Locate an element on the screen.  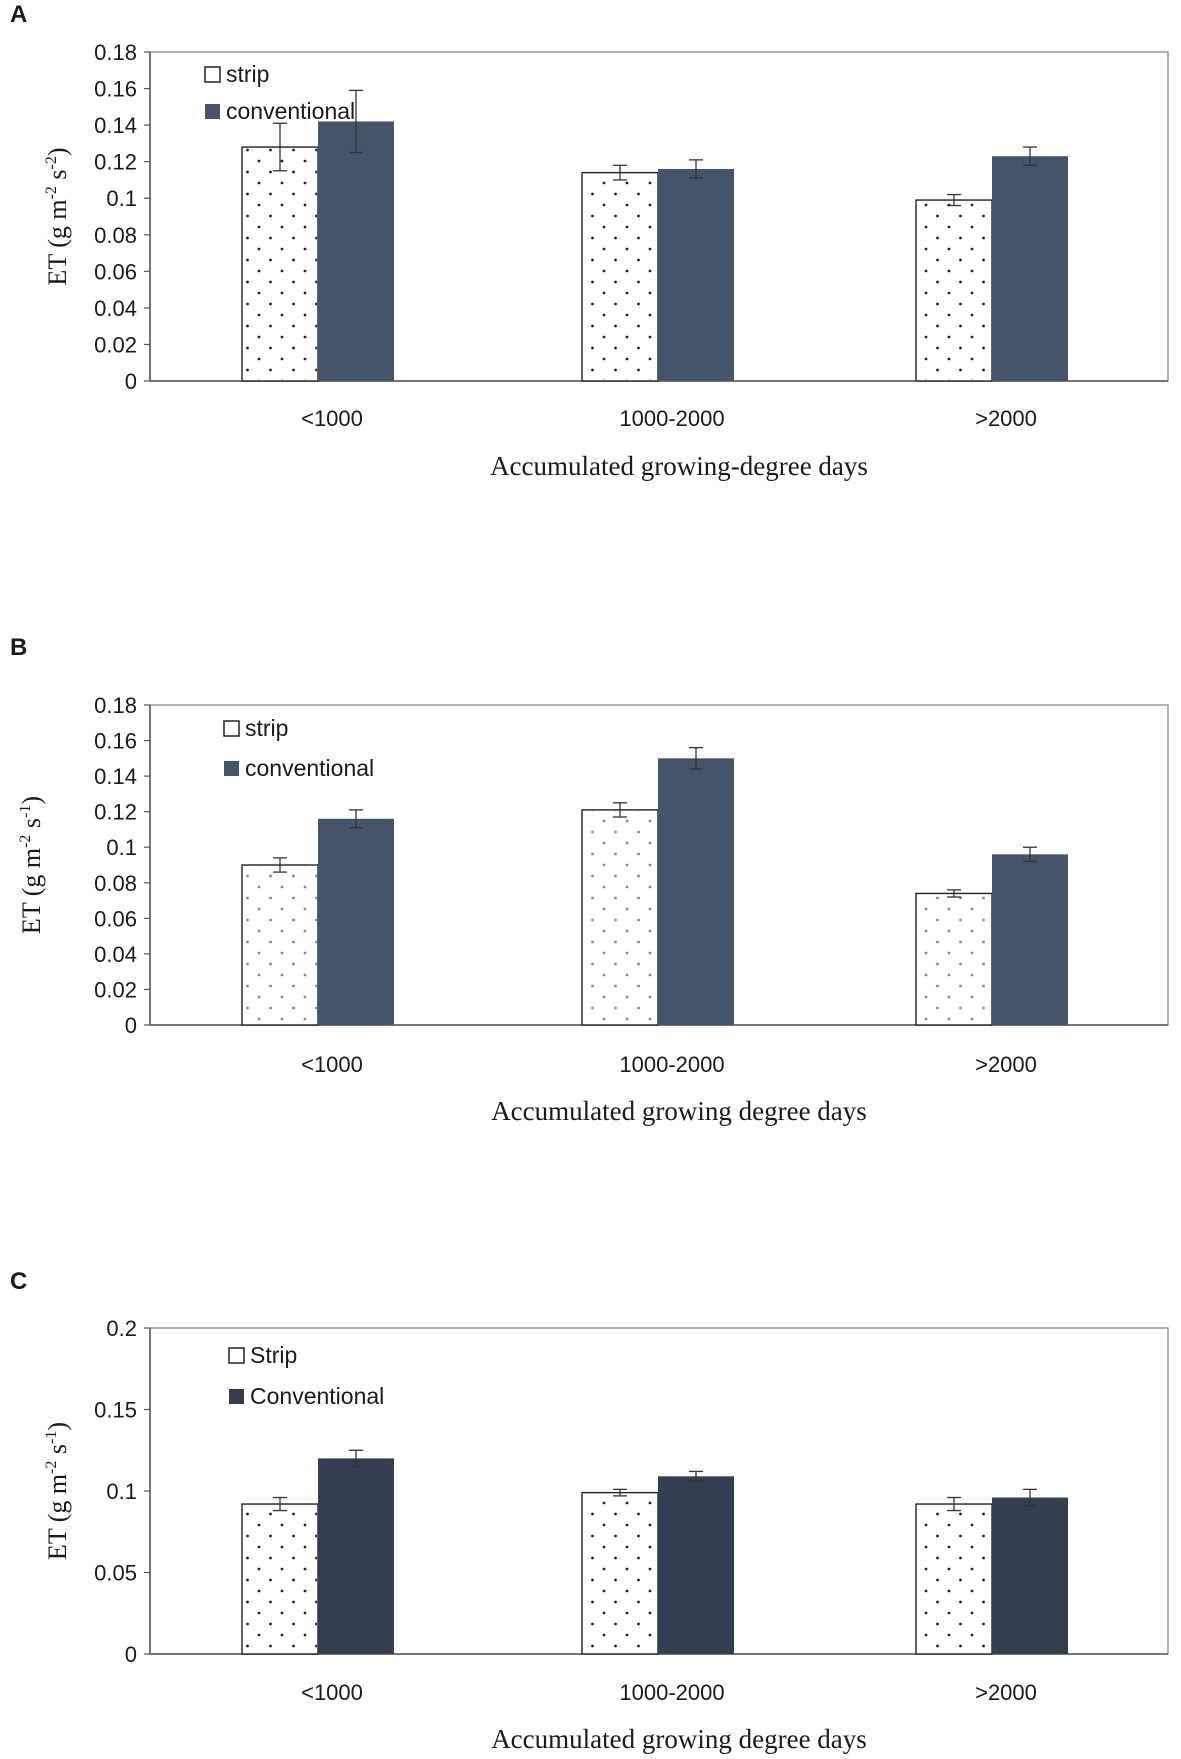
legend-label-conventional: Conventional is located at coordinates (317, 1396).